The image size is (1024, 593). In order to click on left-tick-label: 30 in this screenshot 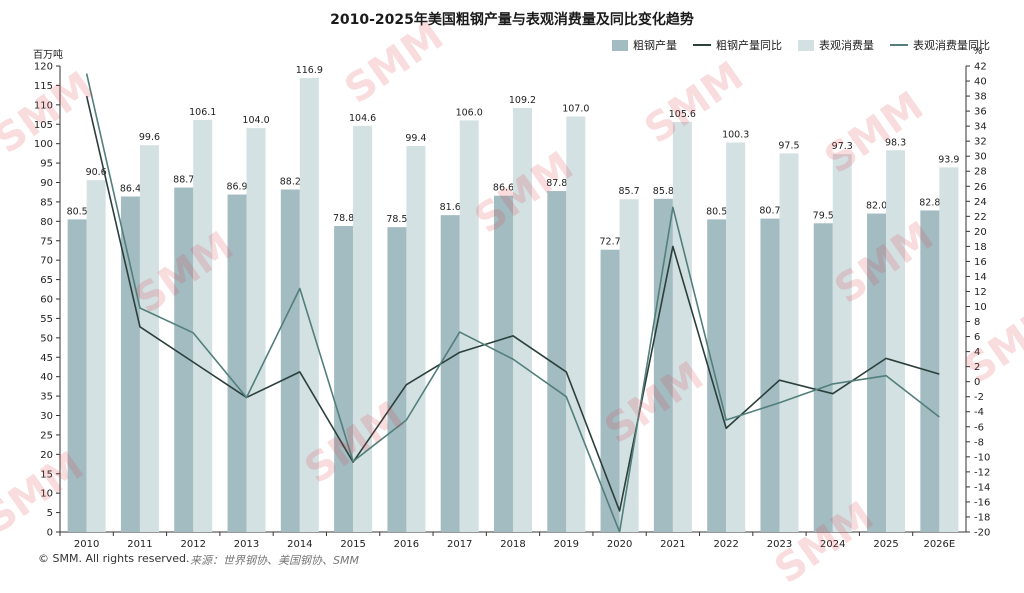, I will do `click(46, 416)`.